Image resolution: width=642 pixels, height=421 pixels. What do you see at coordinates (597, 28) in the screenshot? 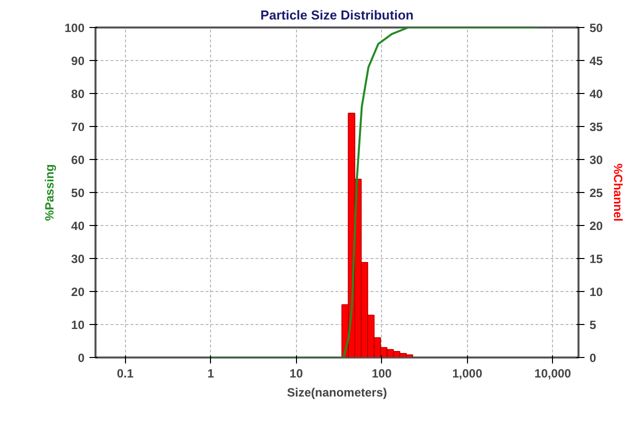
I see `y2-tick-label: 50` at bounding box center [597, 28].